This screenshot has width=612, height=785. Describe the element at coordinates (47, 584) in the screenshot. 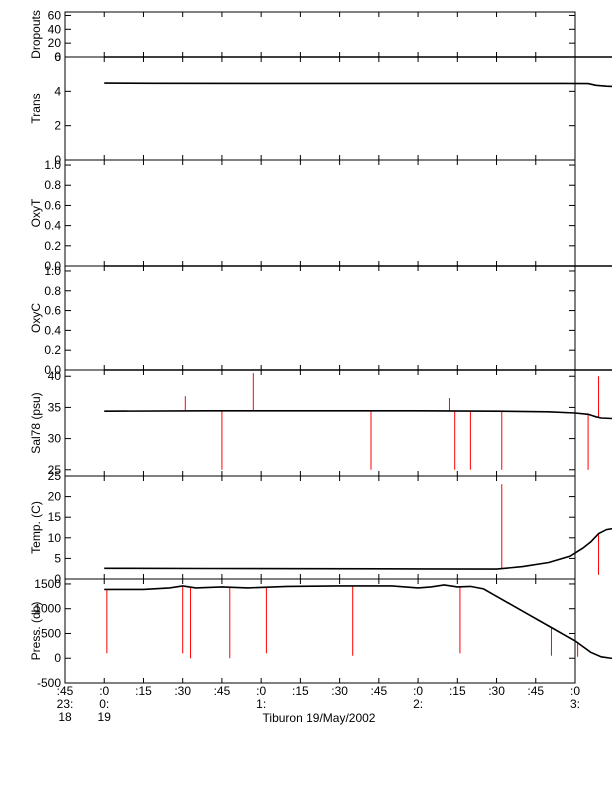

I see `y-tick-label: 1500` at that location.